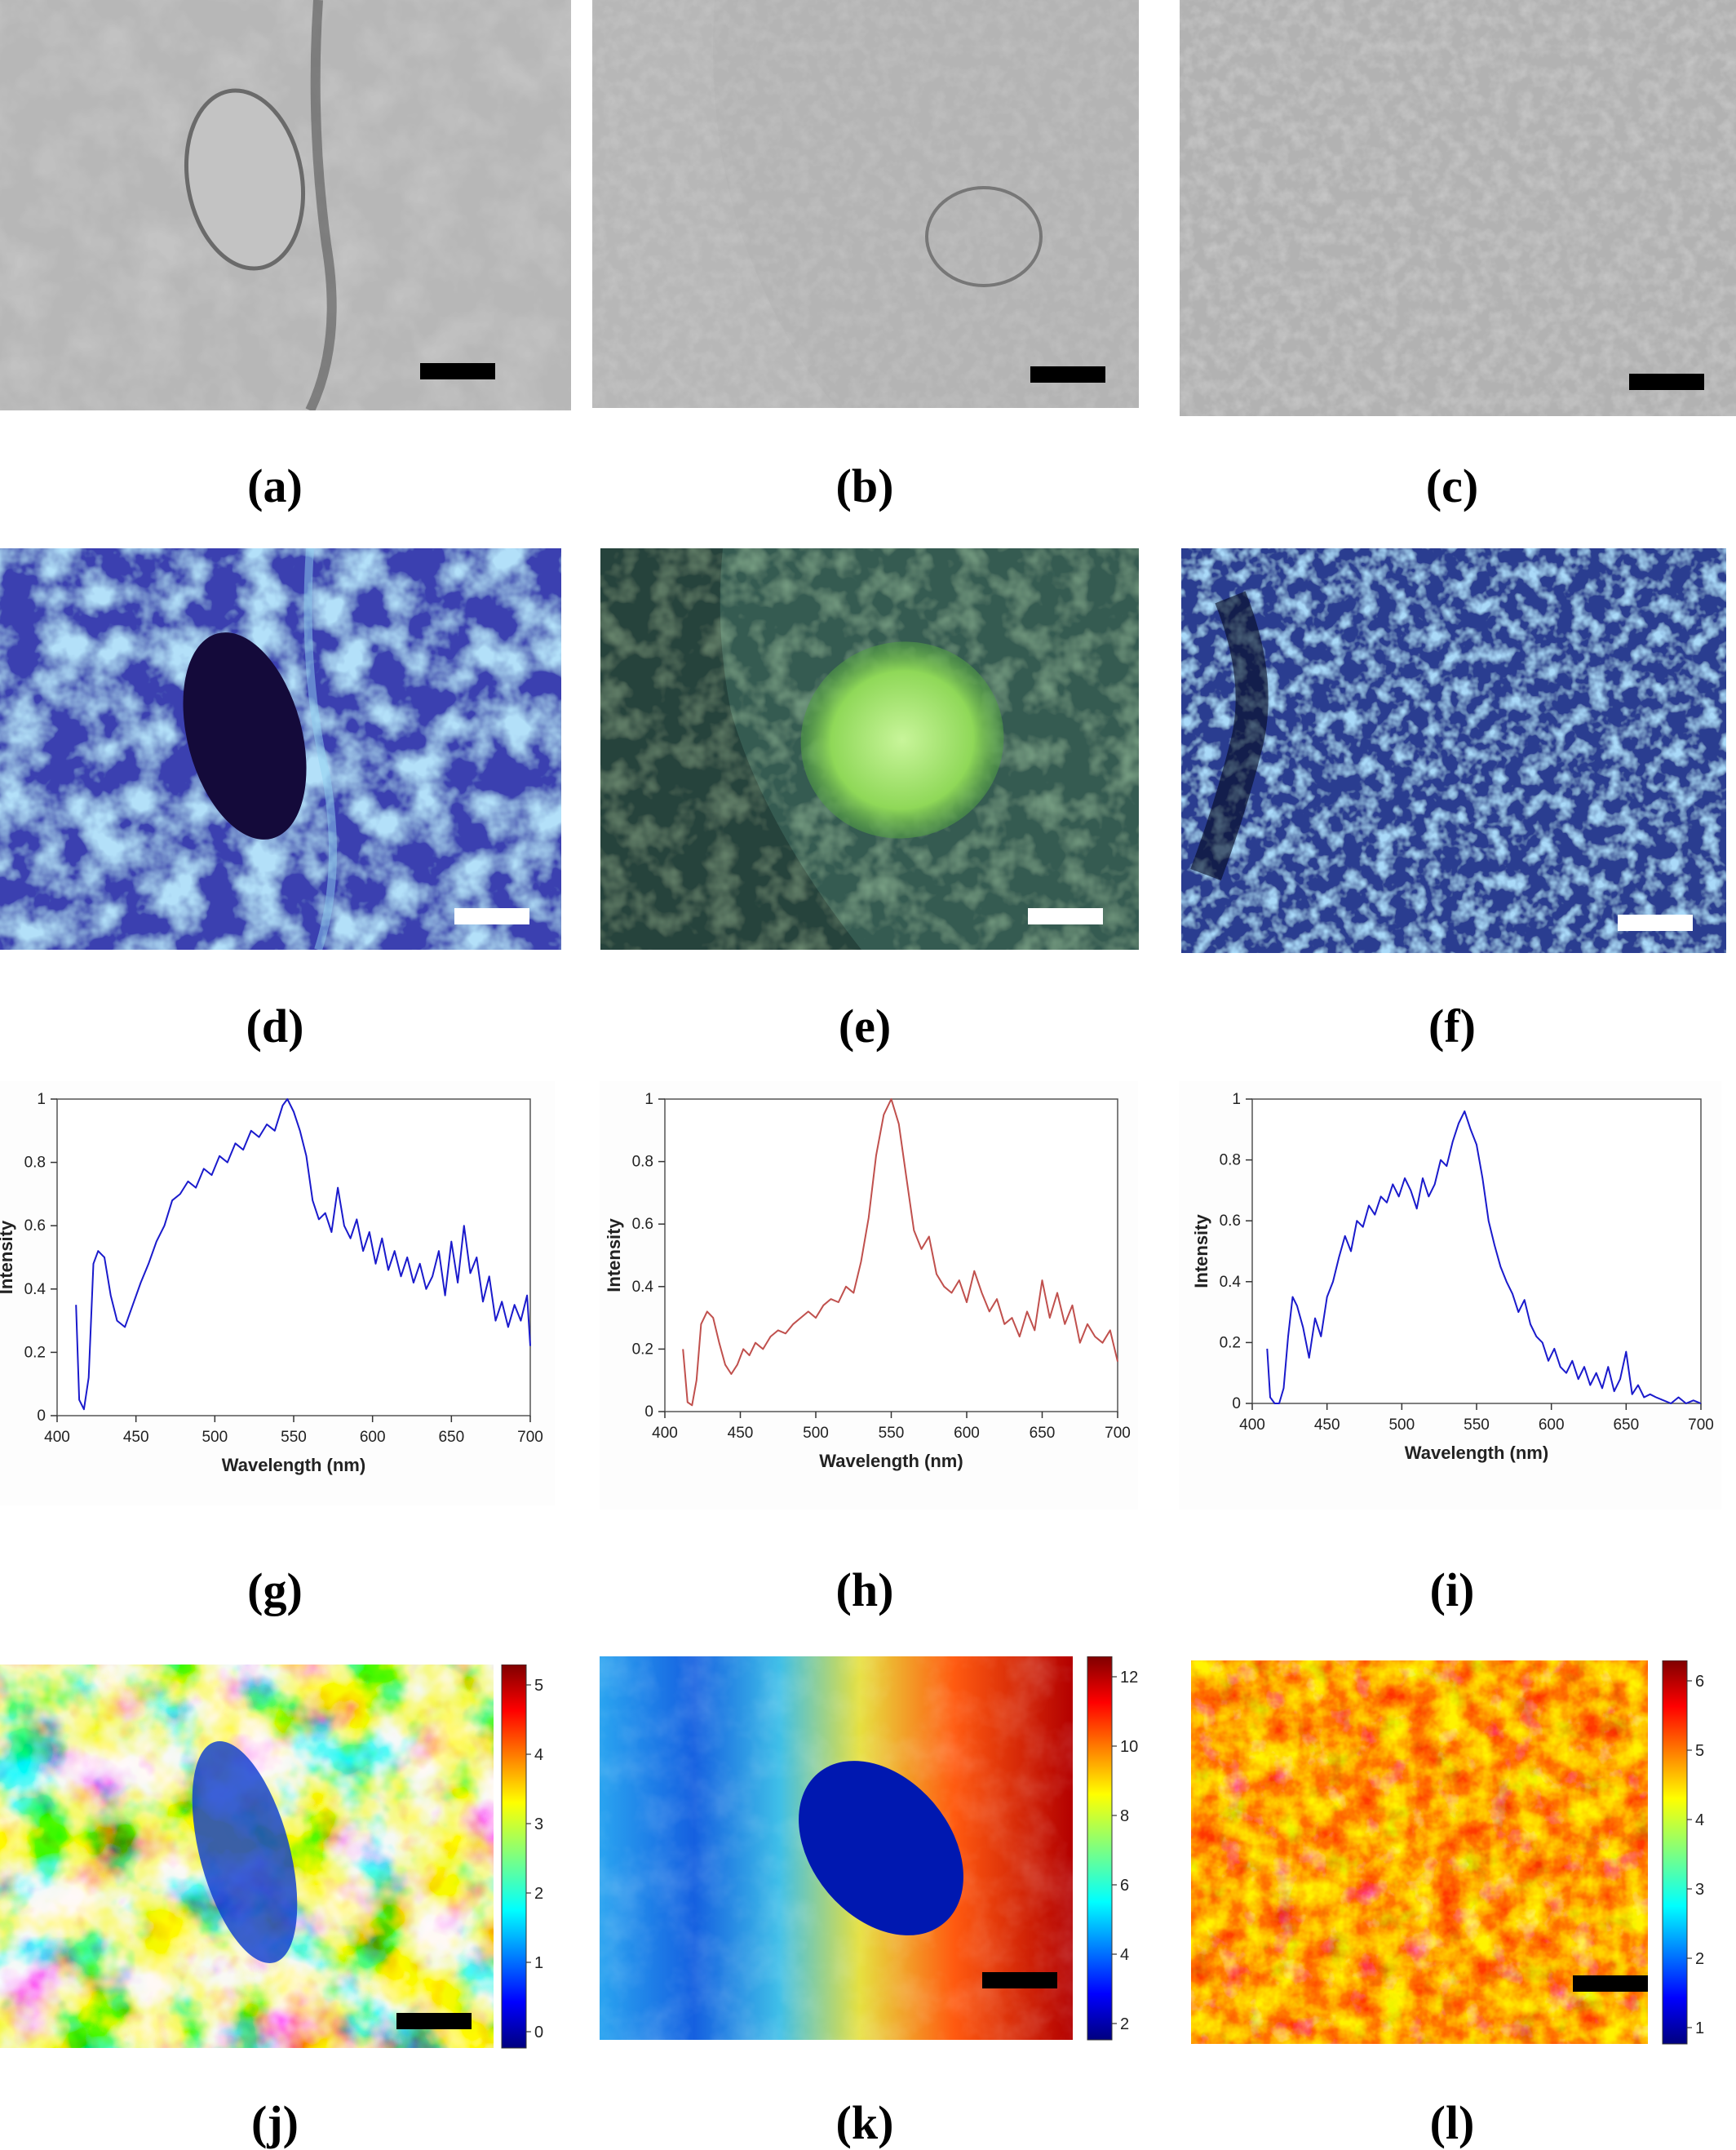 The height and width of the screenshot is (2150, 1736). I want to click on panel-c-image, so click(1458, 208).